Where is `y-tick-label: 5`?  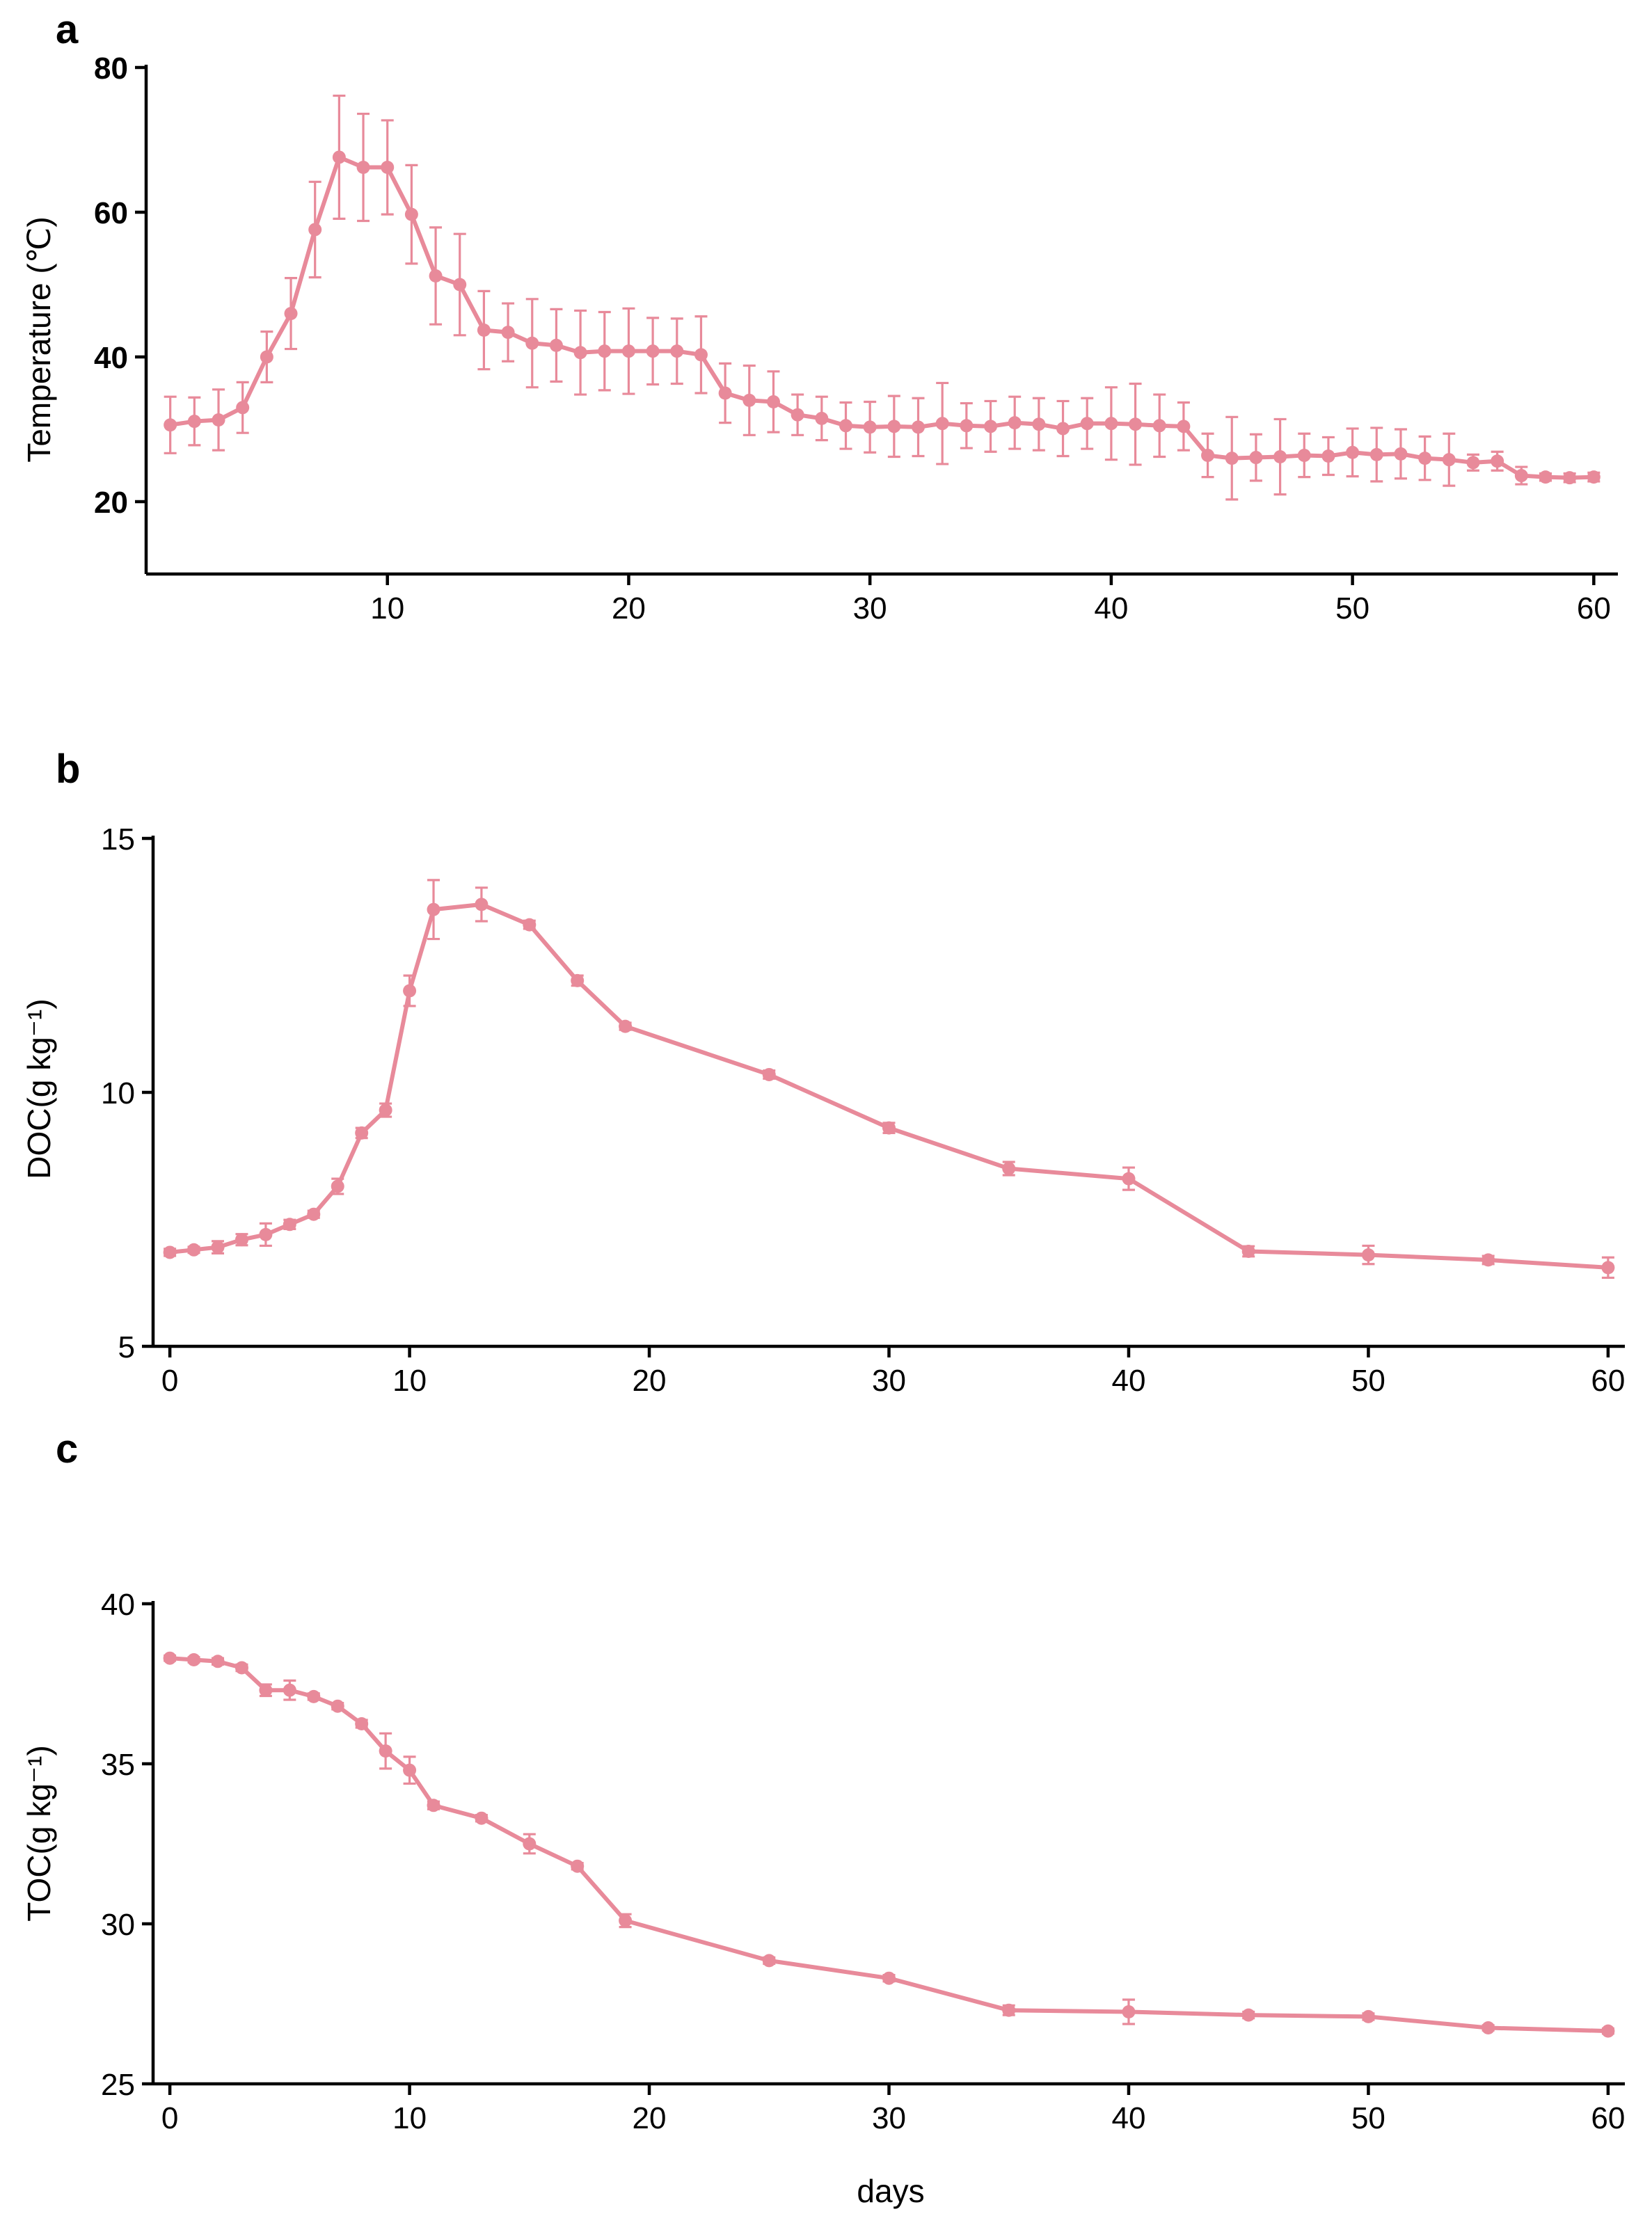
y-tick-label: 5 is located at coordinates (126, 1347).